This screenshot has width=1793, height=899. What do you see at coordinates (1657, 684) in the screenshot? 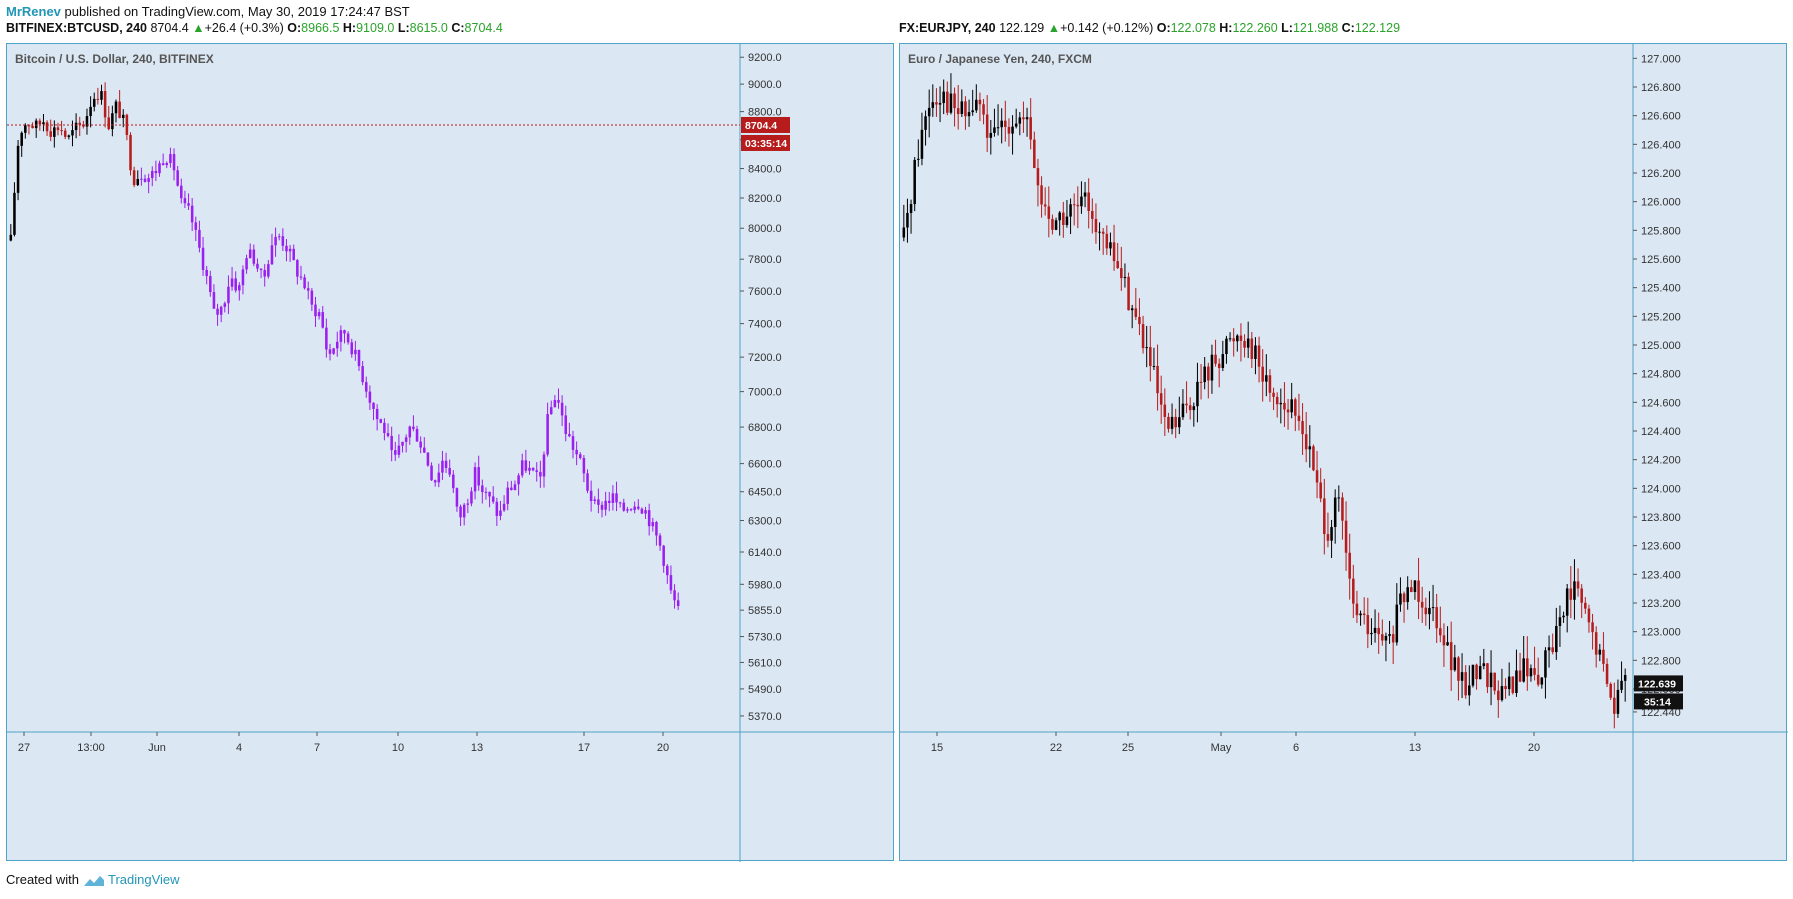
I see `price-tag-value: 122.639` at bounding box center [1657, 684].